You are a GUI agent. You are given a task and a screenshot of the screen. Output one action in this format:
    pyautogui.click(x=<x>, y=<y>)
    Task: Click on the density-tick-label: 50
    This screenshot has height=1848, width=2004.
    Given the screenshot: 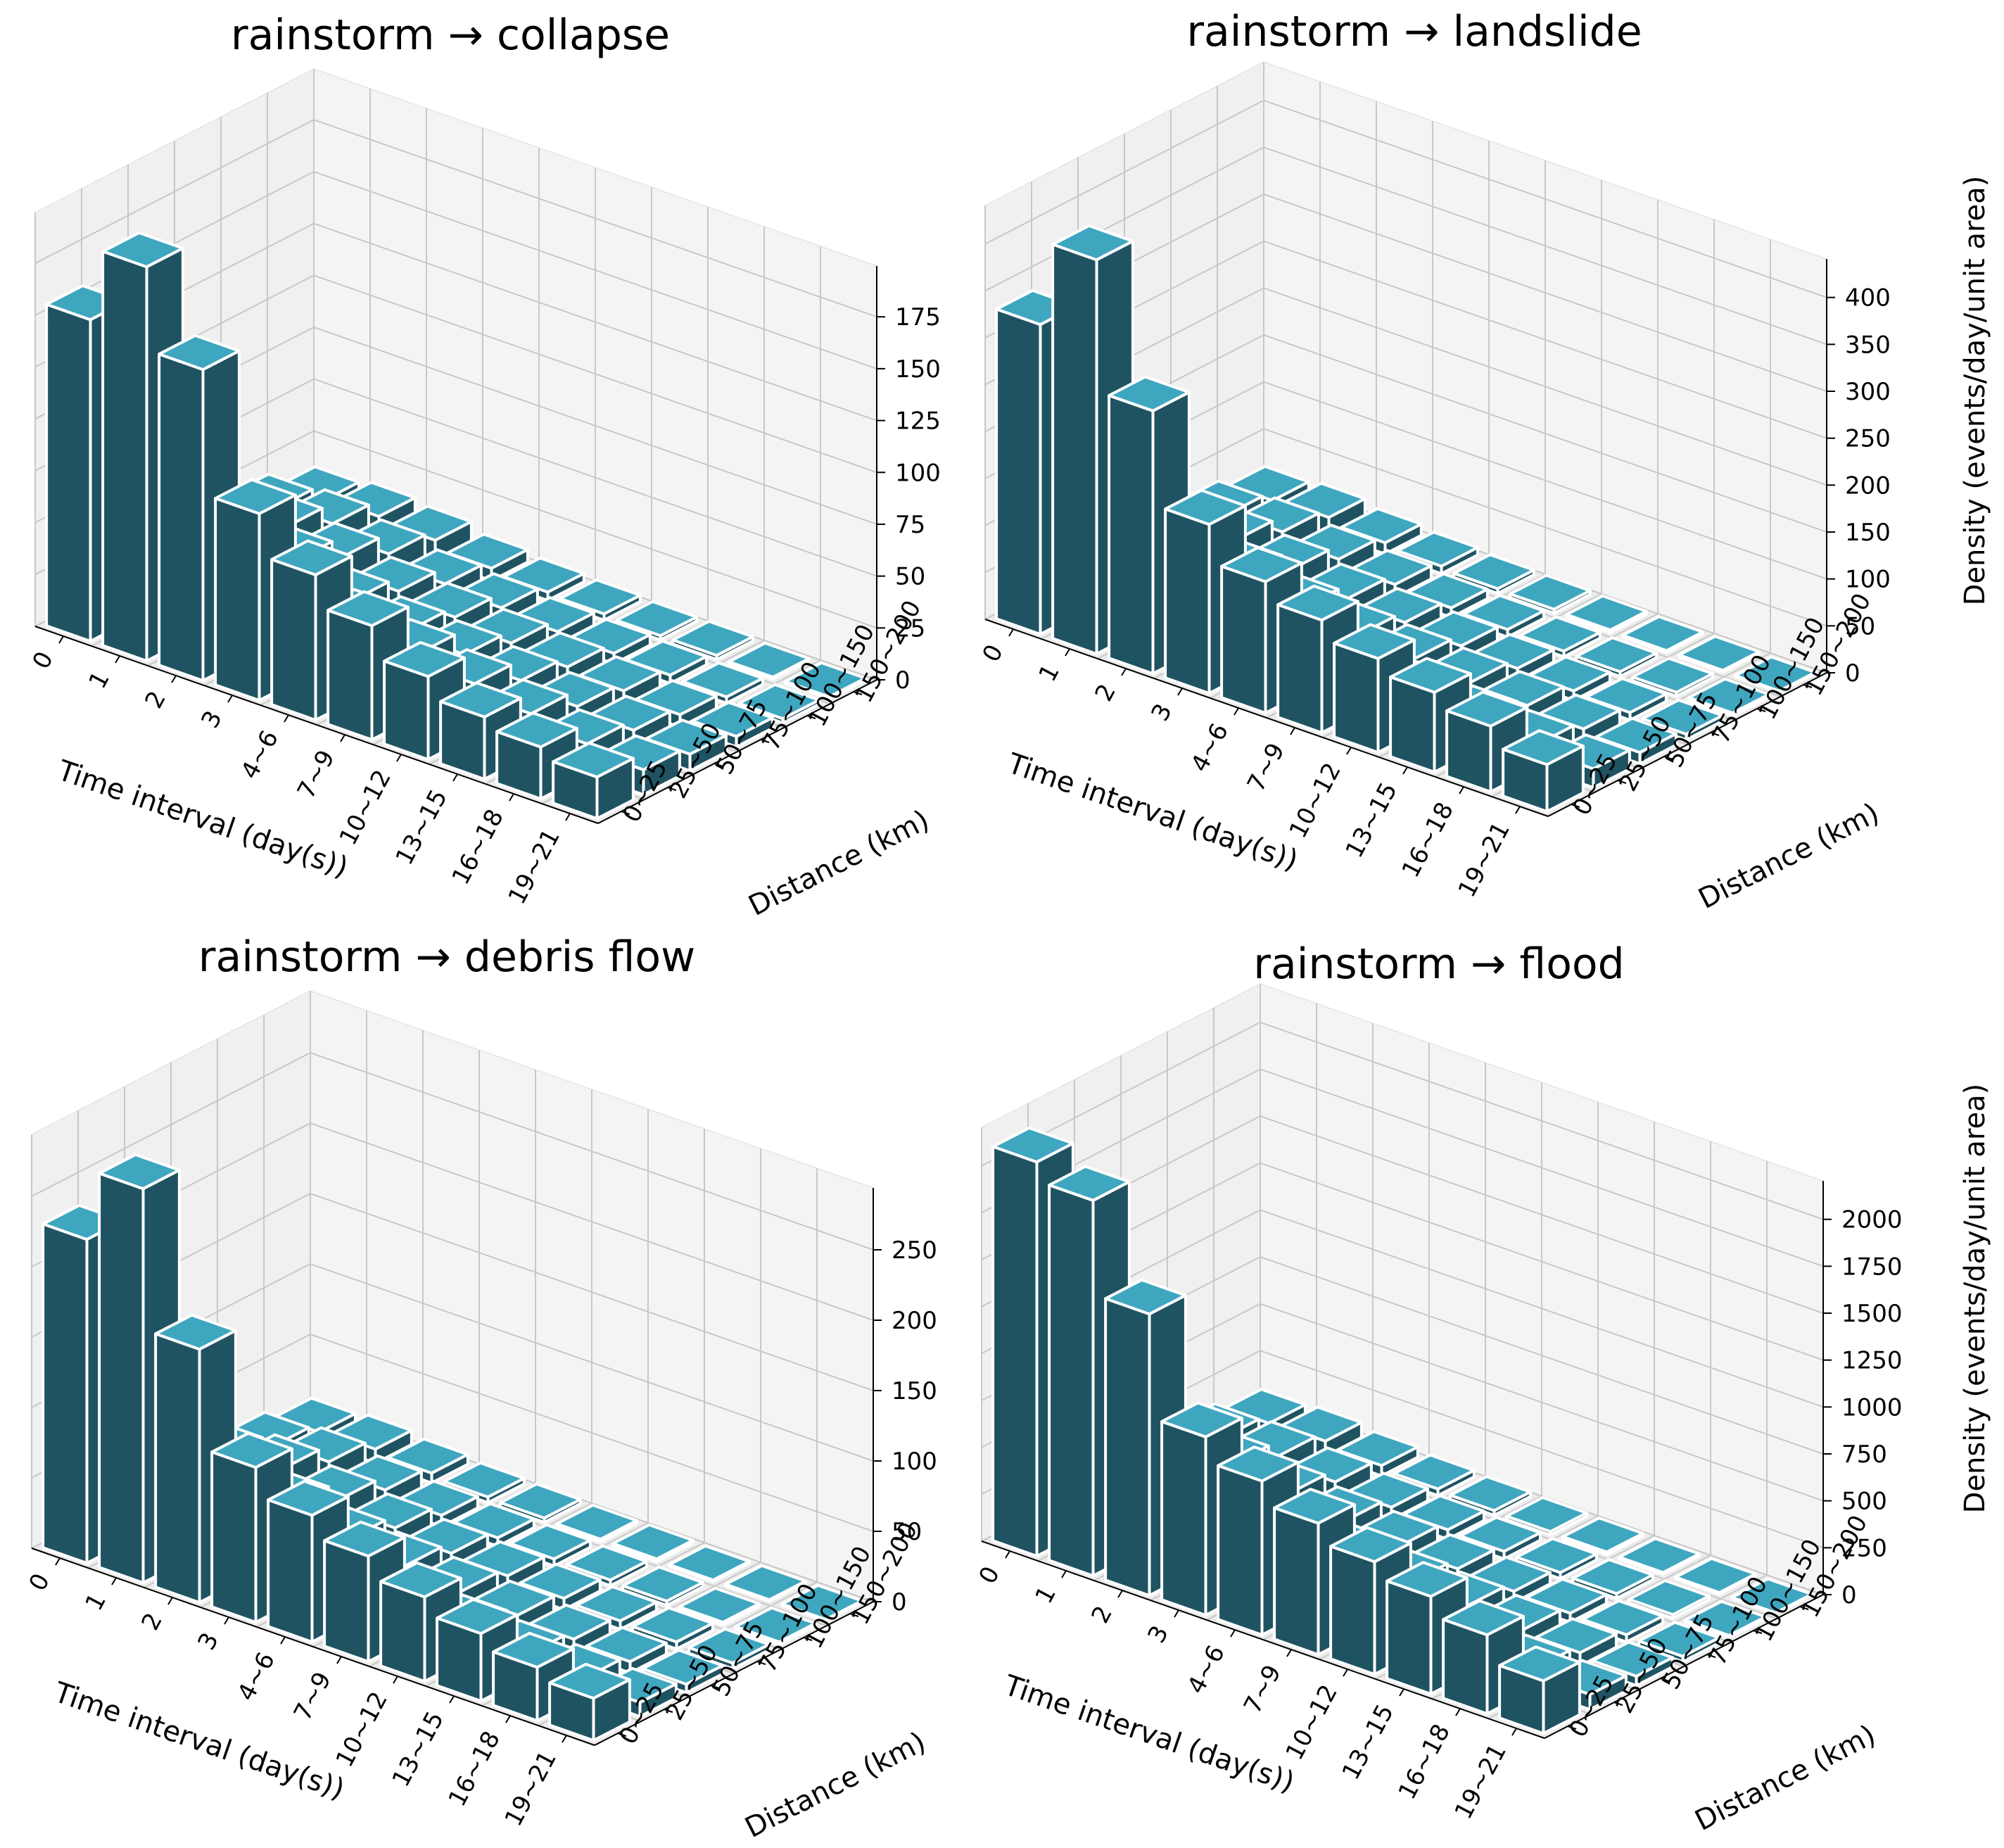 What is the action you would take?
    pyautogui.click(x=910, y=577)
    